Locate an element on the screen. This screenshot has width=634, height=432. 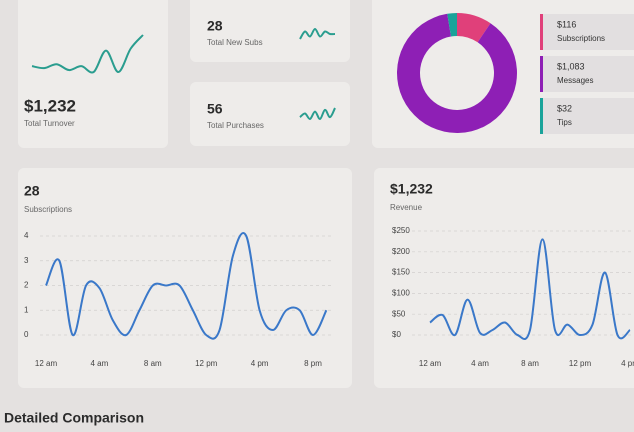
legend-value: $116 is located at coordinates (566, 24).